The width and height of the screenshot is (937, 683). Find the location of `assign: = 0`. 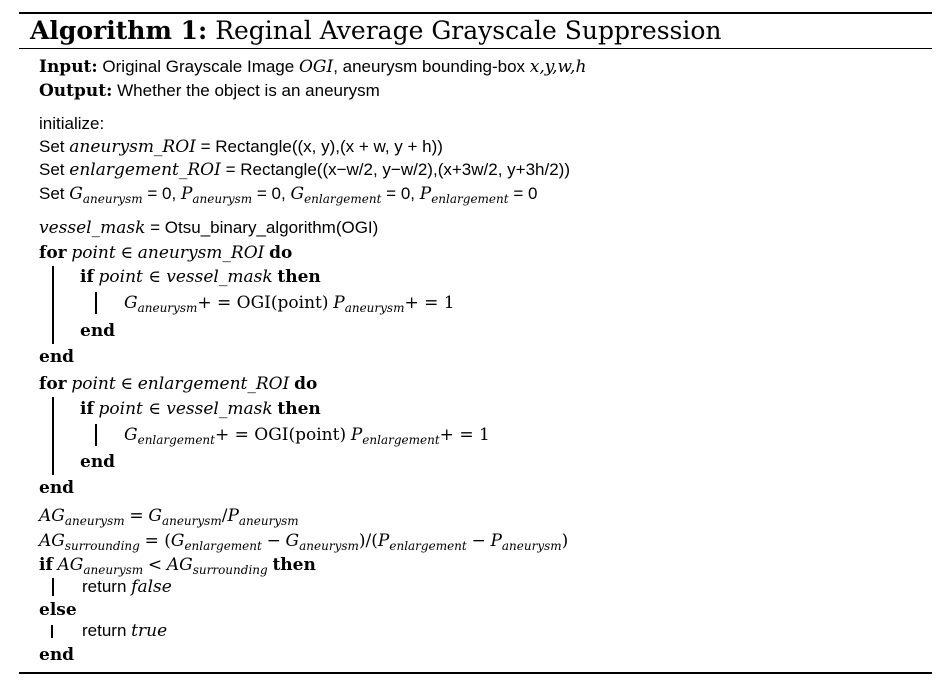

assign: = 0 is located at coordinates (525, 193).